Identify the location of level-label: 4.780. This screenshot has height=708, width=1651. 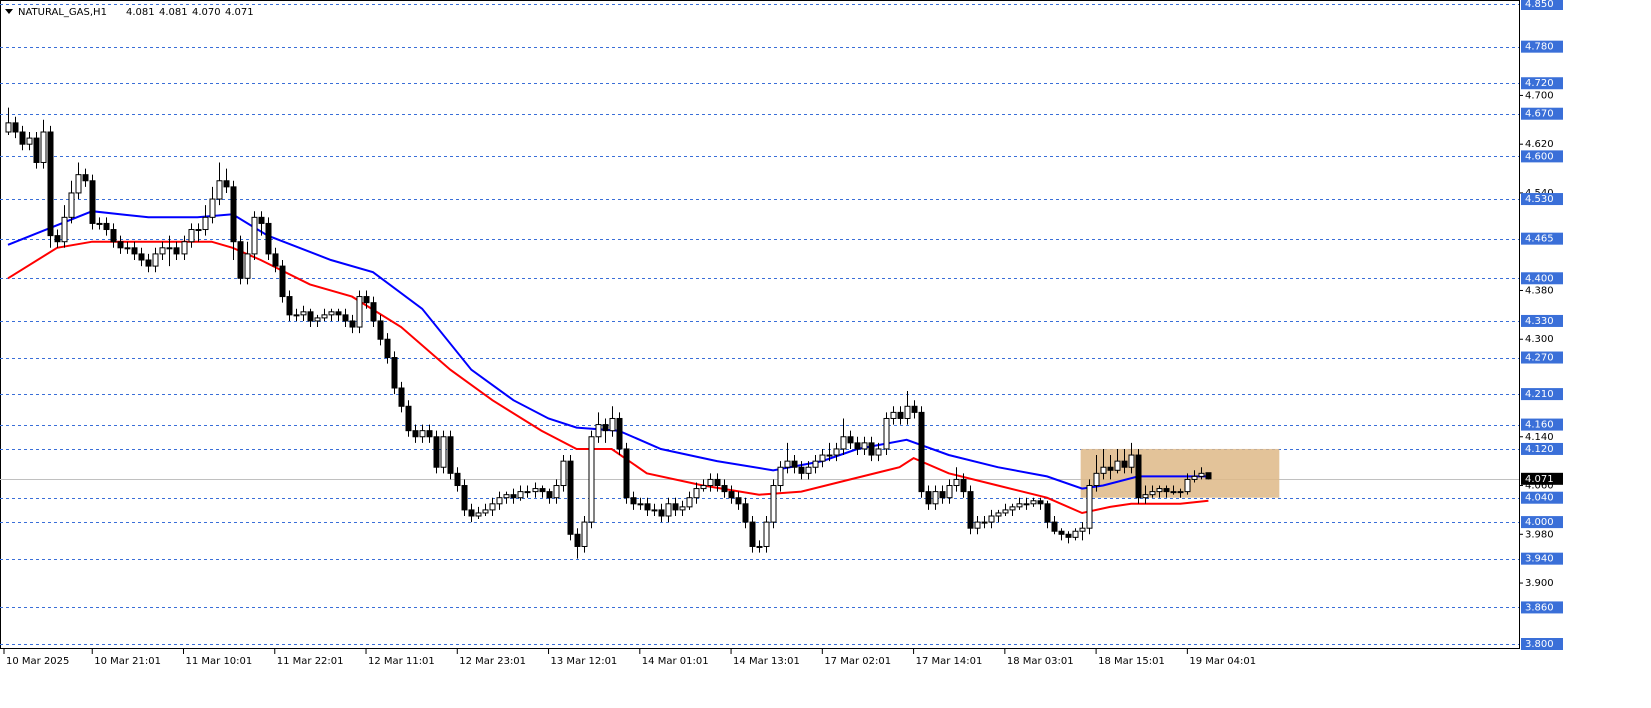
(1539, 47).